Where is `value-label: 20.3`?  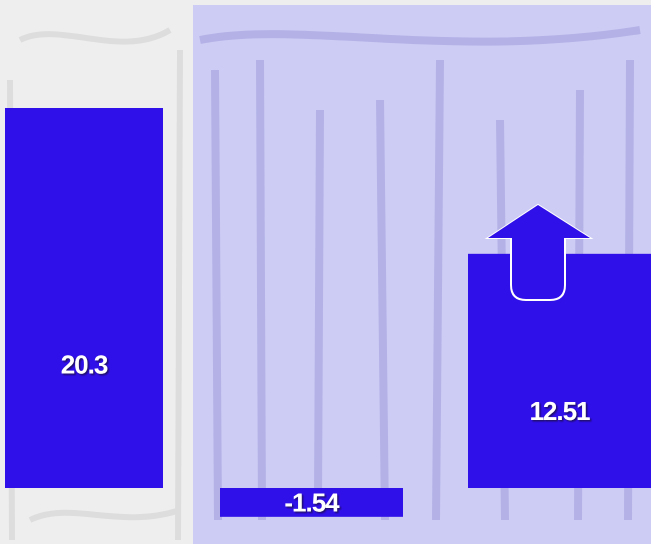
value-label: 20.3 is located at coordinates (84, 364).